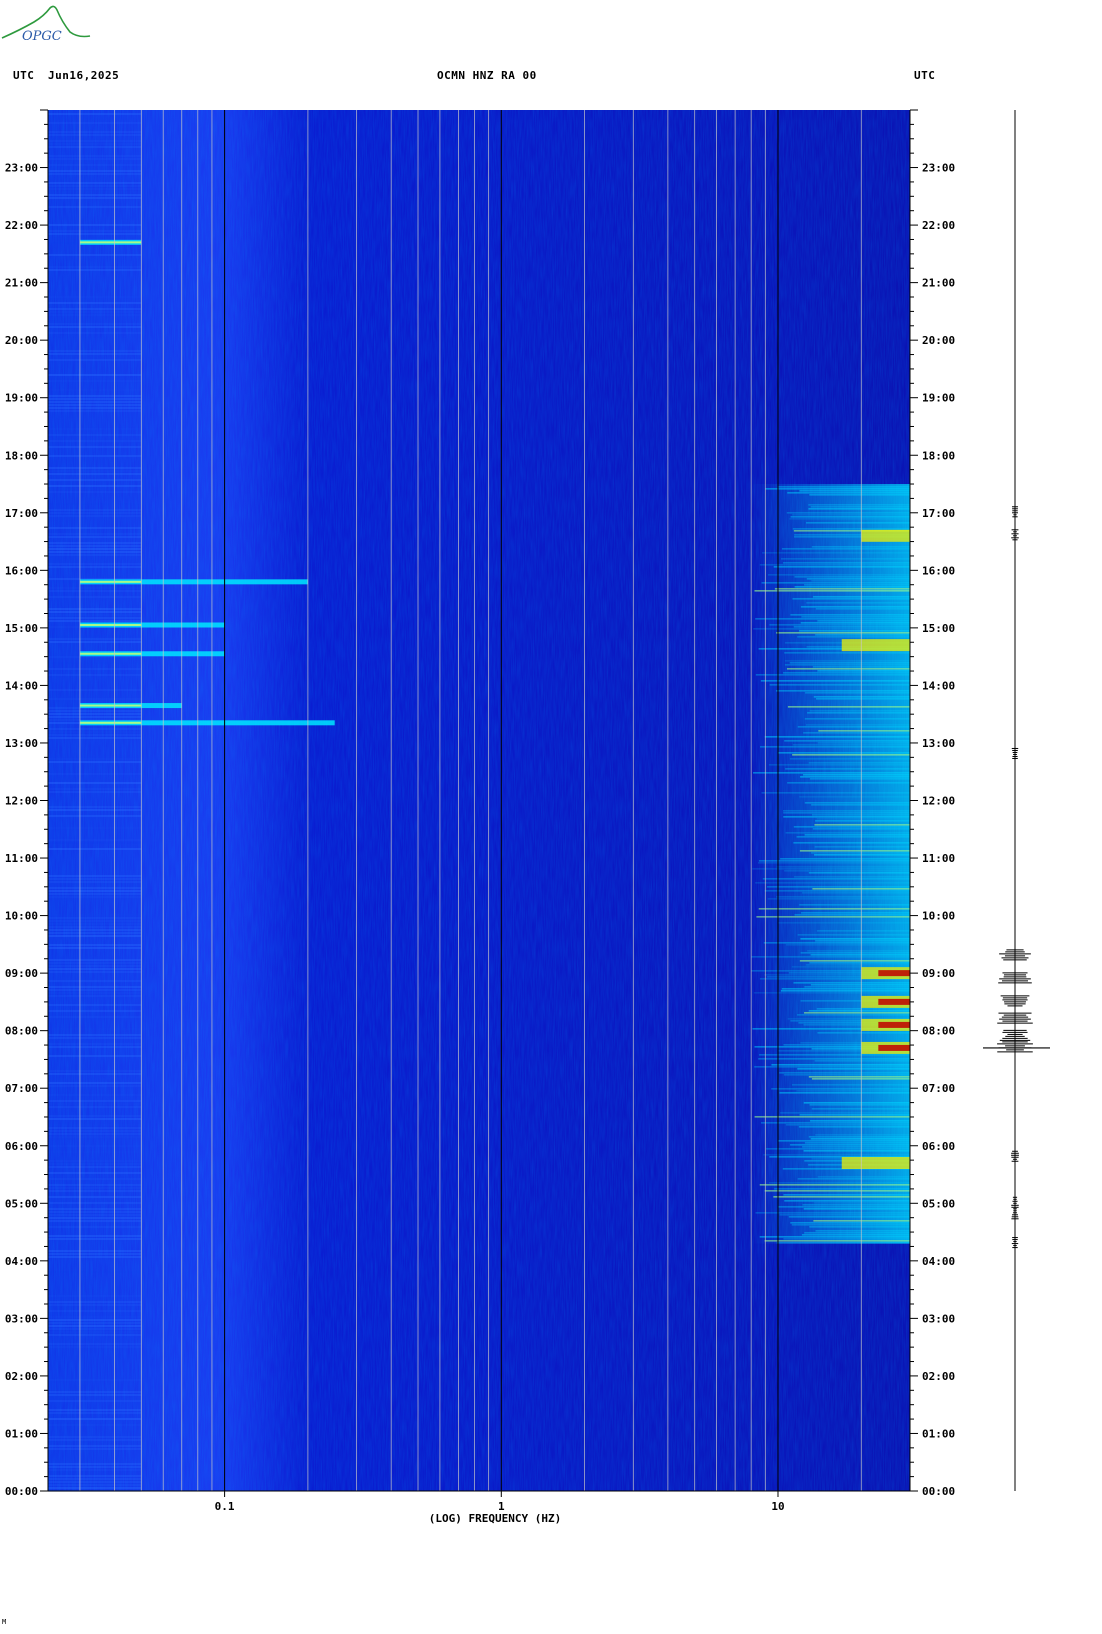  I want to click on y-tick-label-right: 22:00, so click(938, 225).